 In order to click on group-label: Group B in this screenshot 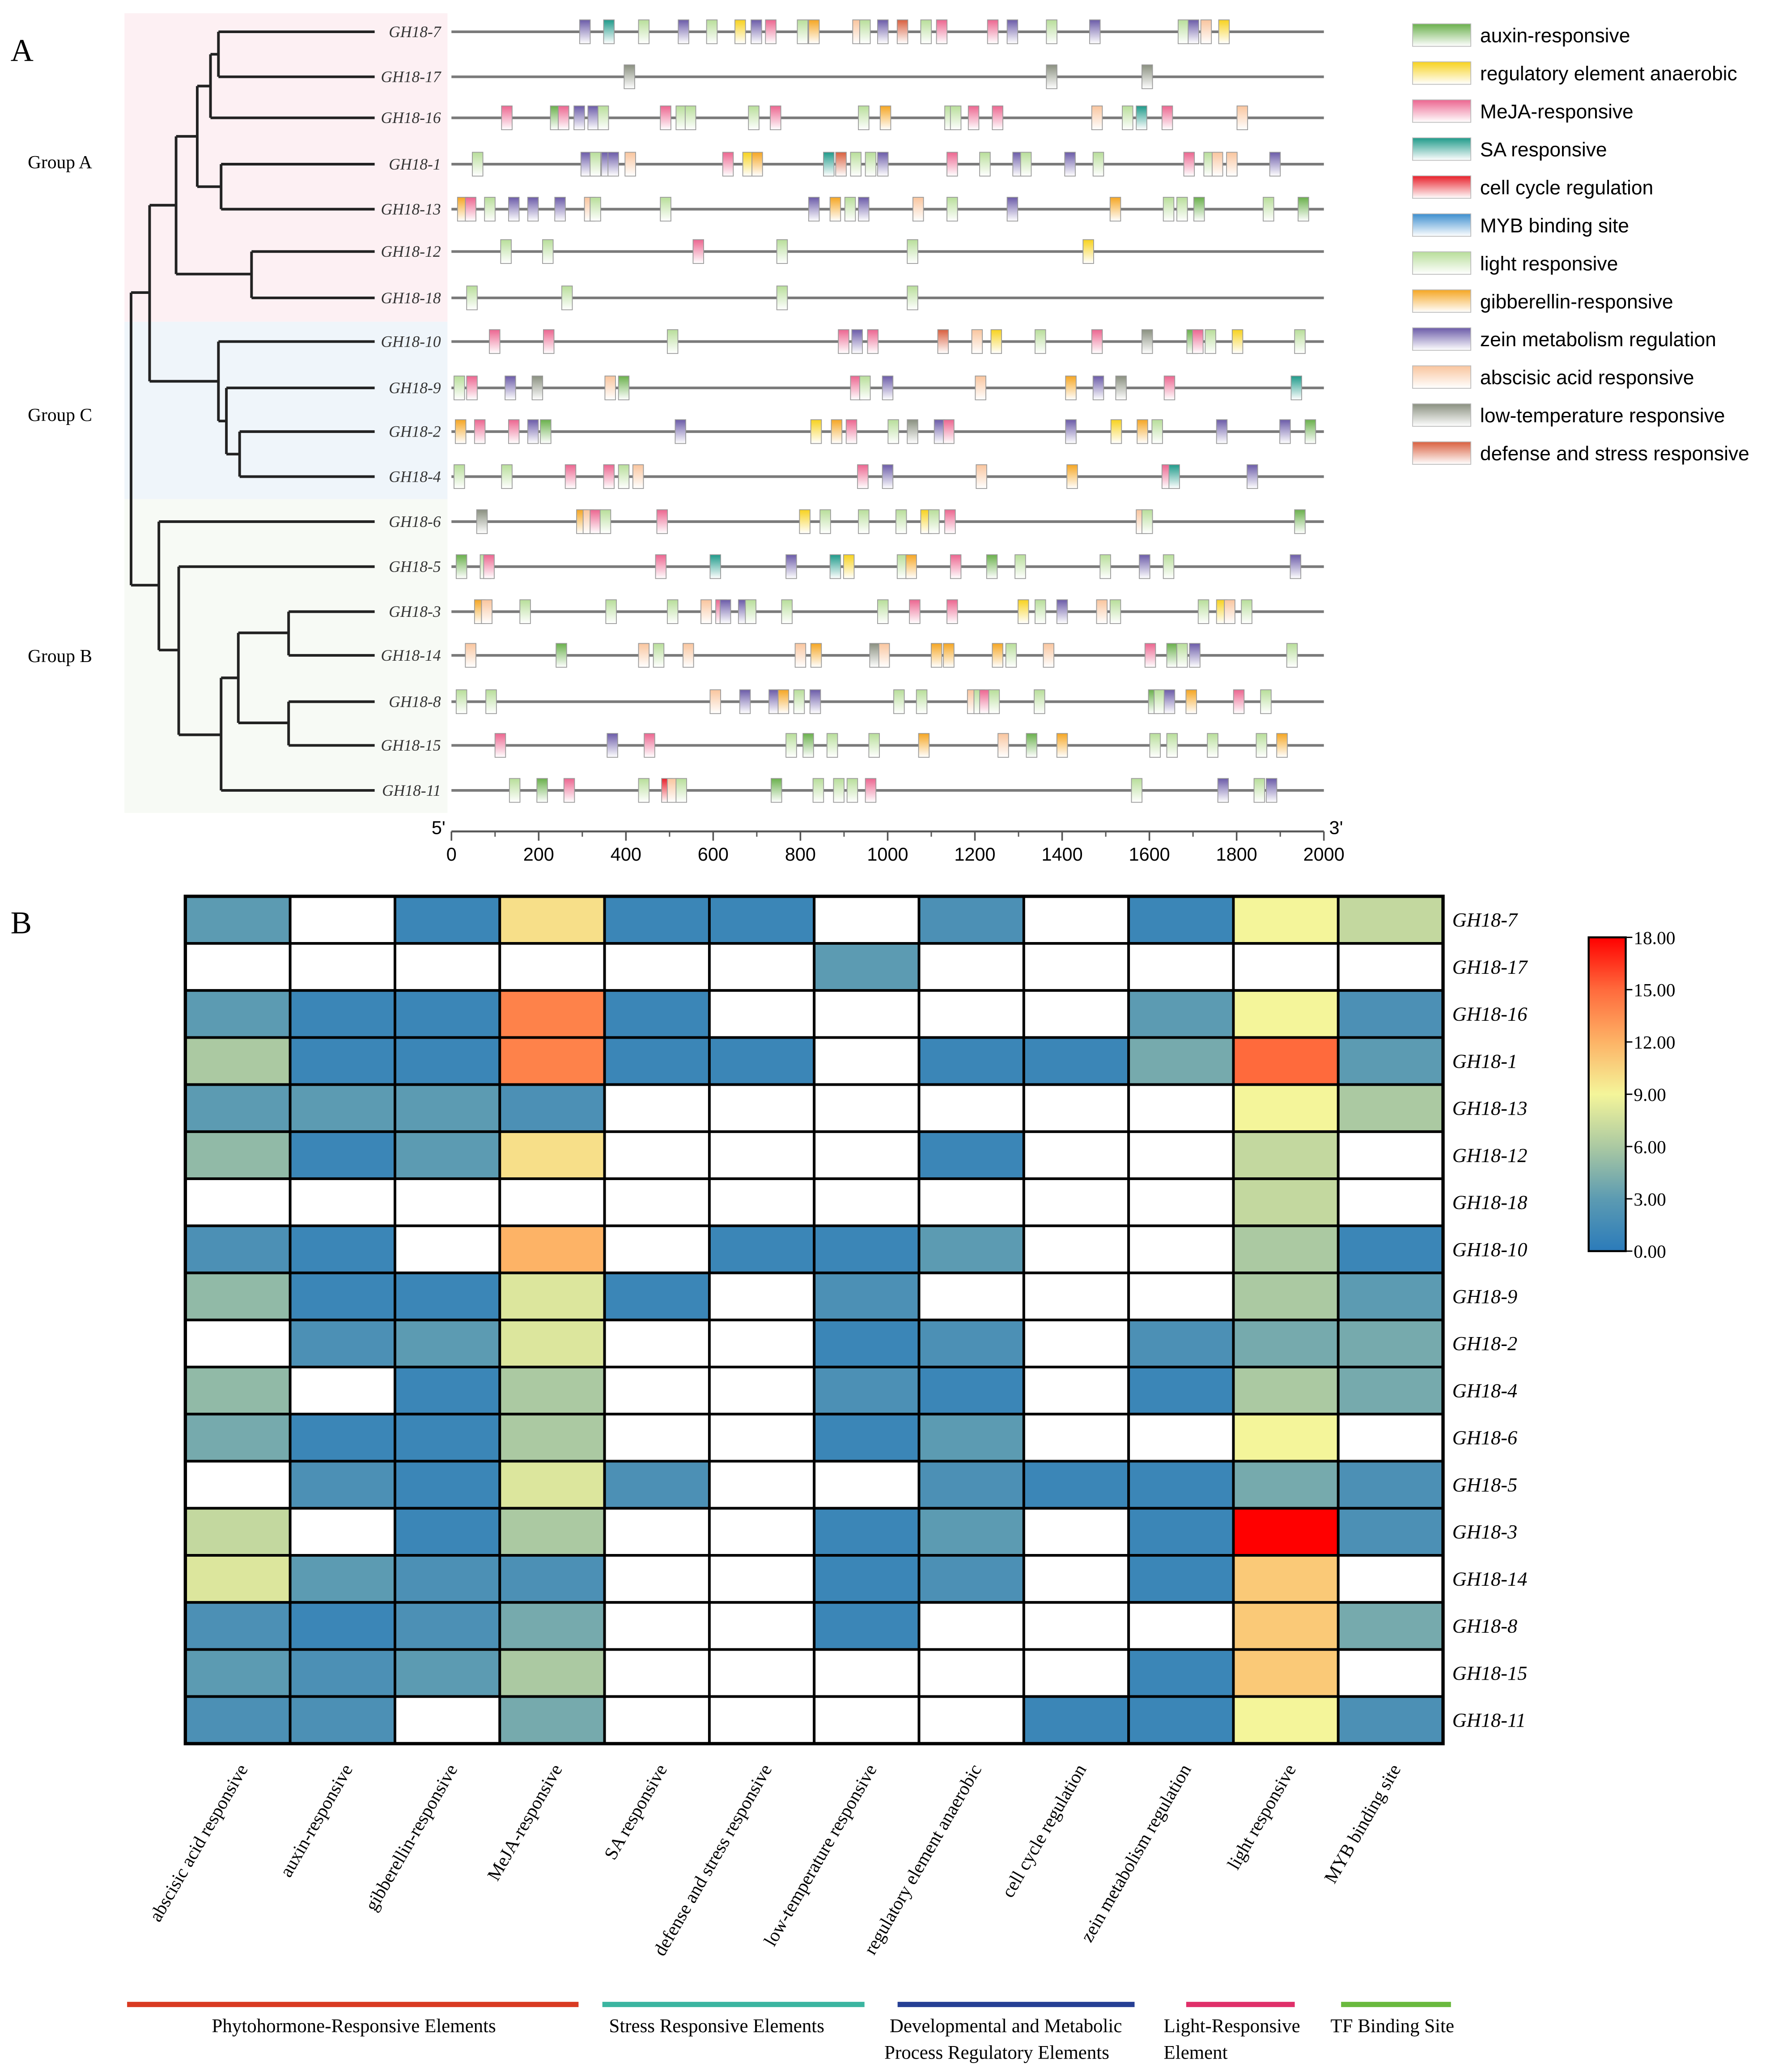, I will do `click(60, 655)`.